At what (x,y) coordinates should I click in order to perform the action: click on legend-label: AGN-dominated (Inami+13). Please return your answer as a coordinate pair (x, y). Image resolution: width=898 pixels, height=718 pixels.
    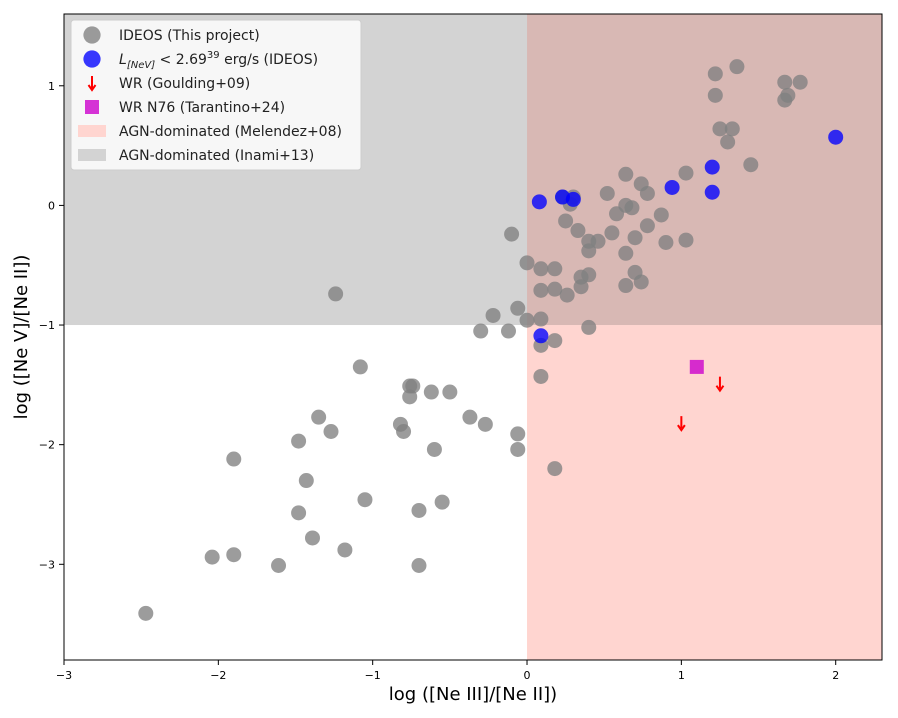
    Looking at the image, I should click on (216, 156).